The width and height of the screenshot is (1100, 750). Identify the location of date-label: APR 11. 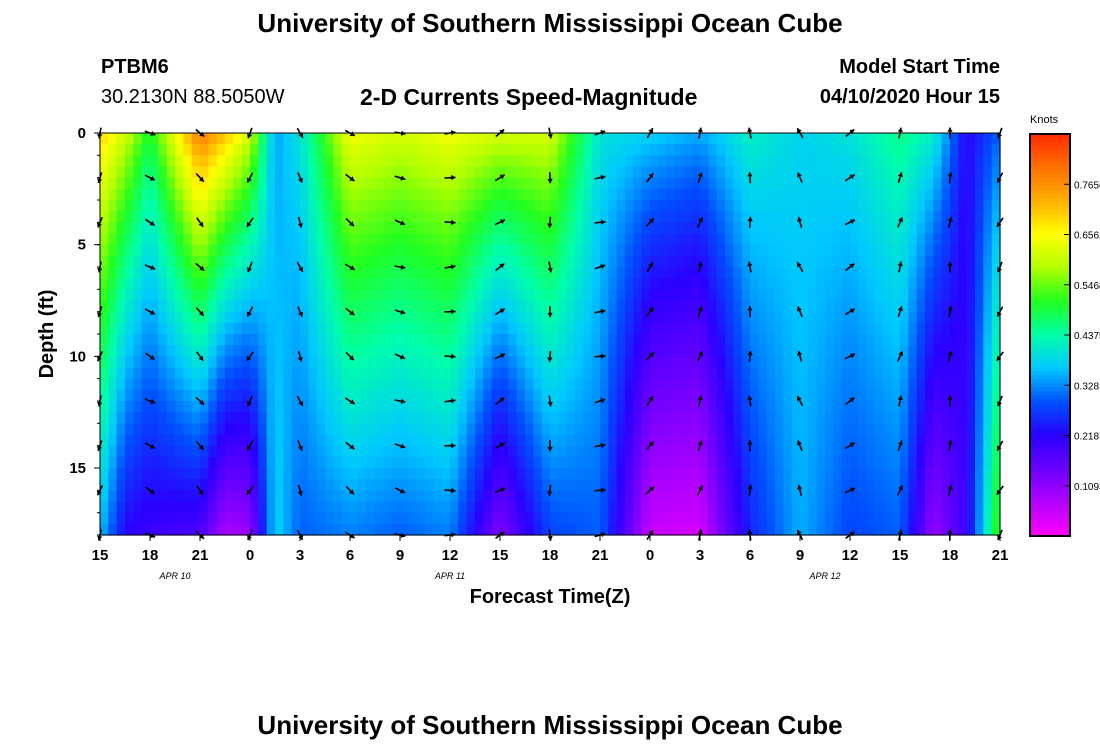
(449, 576).